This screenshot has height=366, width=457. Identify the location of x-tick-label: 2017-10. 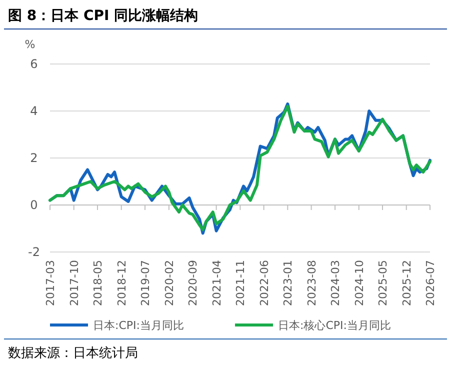
(74, 283).